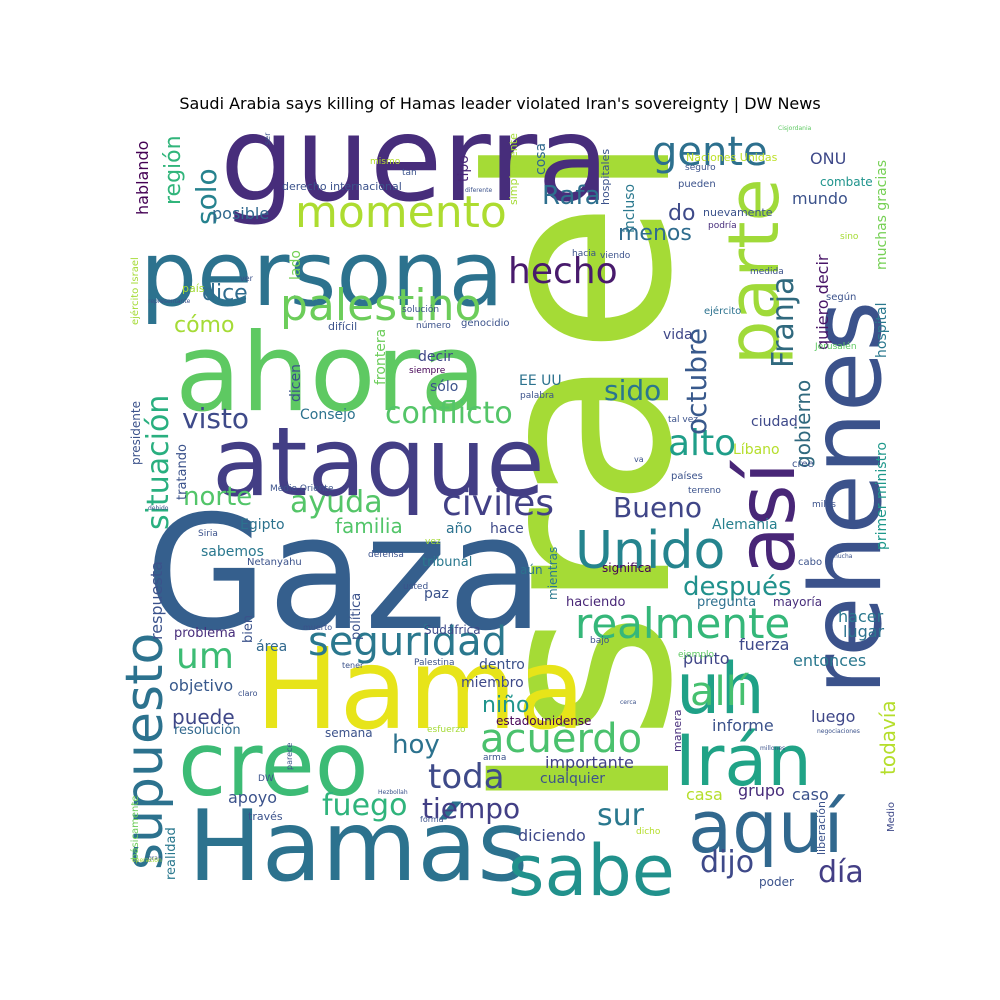 This screenshot has height=1000, width=1000. What do you see at coordinates (289, 756) in the screenshot?
I see `word-parece: parece` at bounding box center [289, 756].